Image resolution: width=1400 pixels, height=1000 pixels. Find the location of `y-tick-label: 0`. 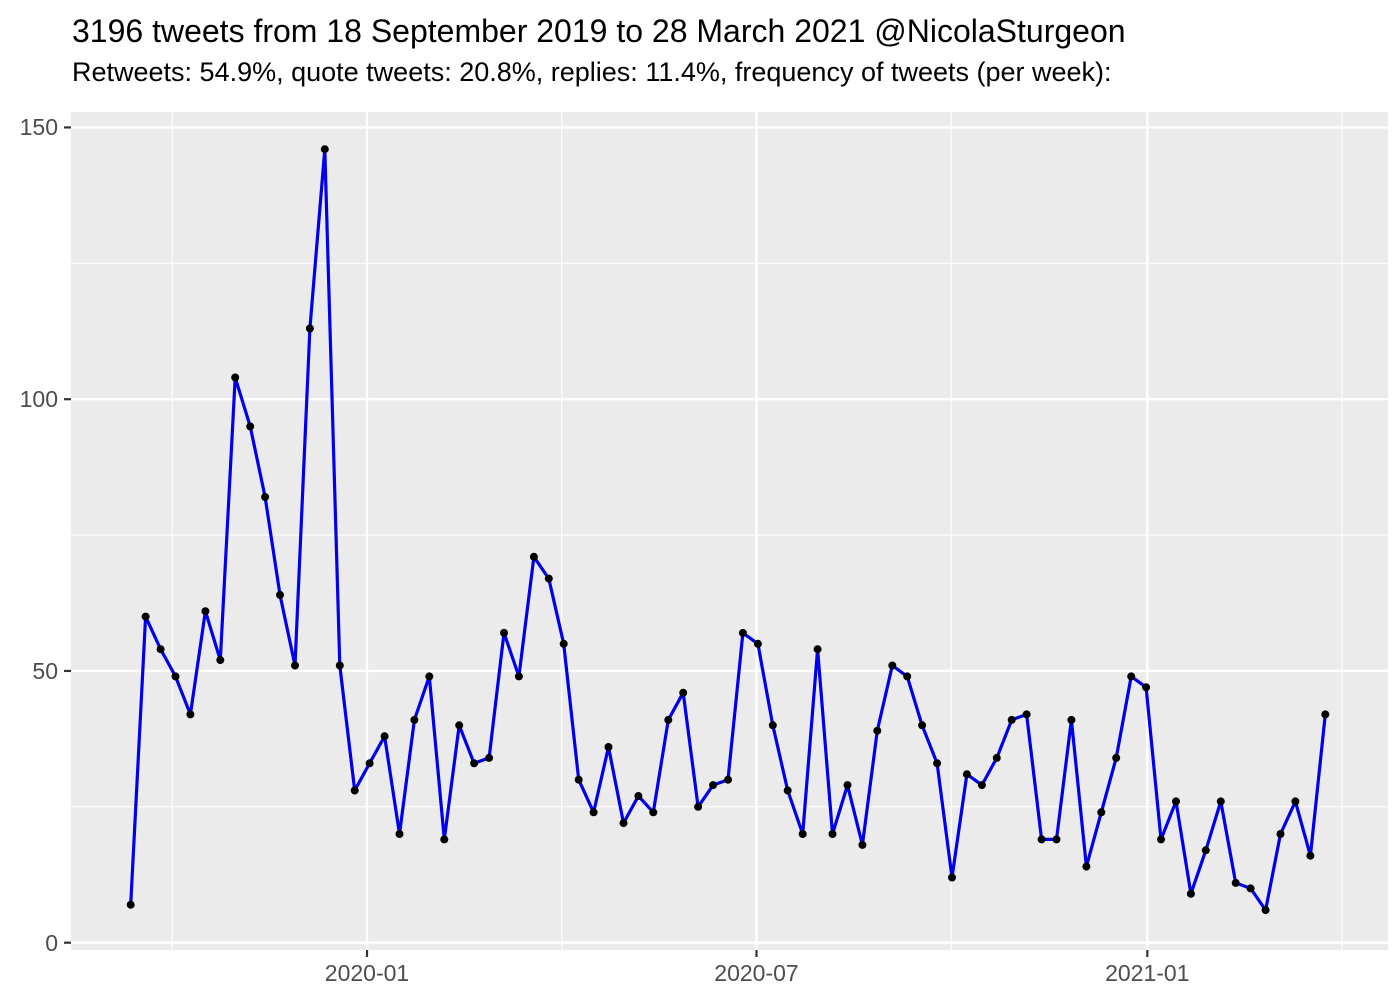

y-tick-label: 0 is located at coordinates (51, 942).